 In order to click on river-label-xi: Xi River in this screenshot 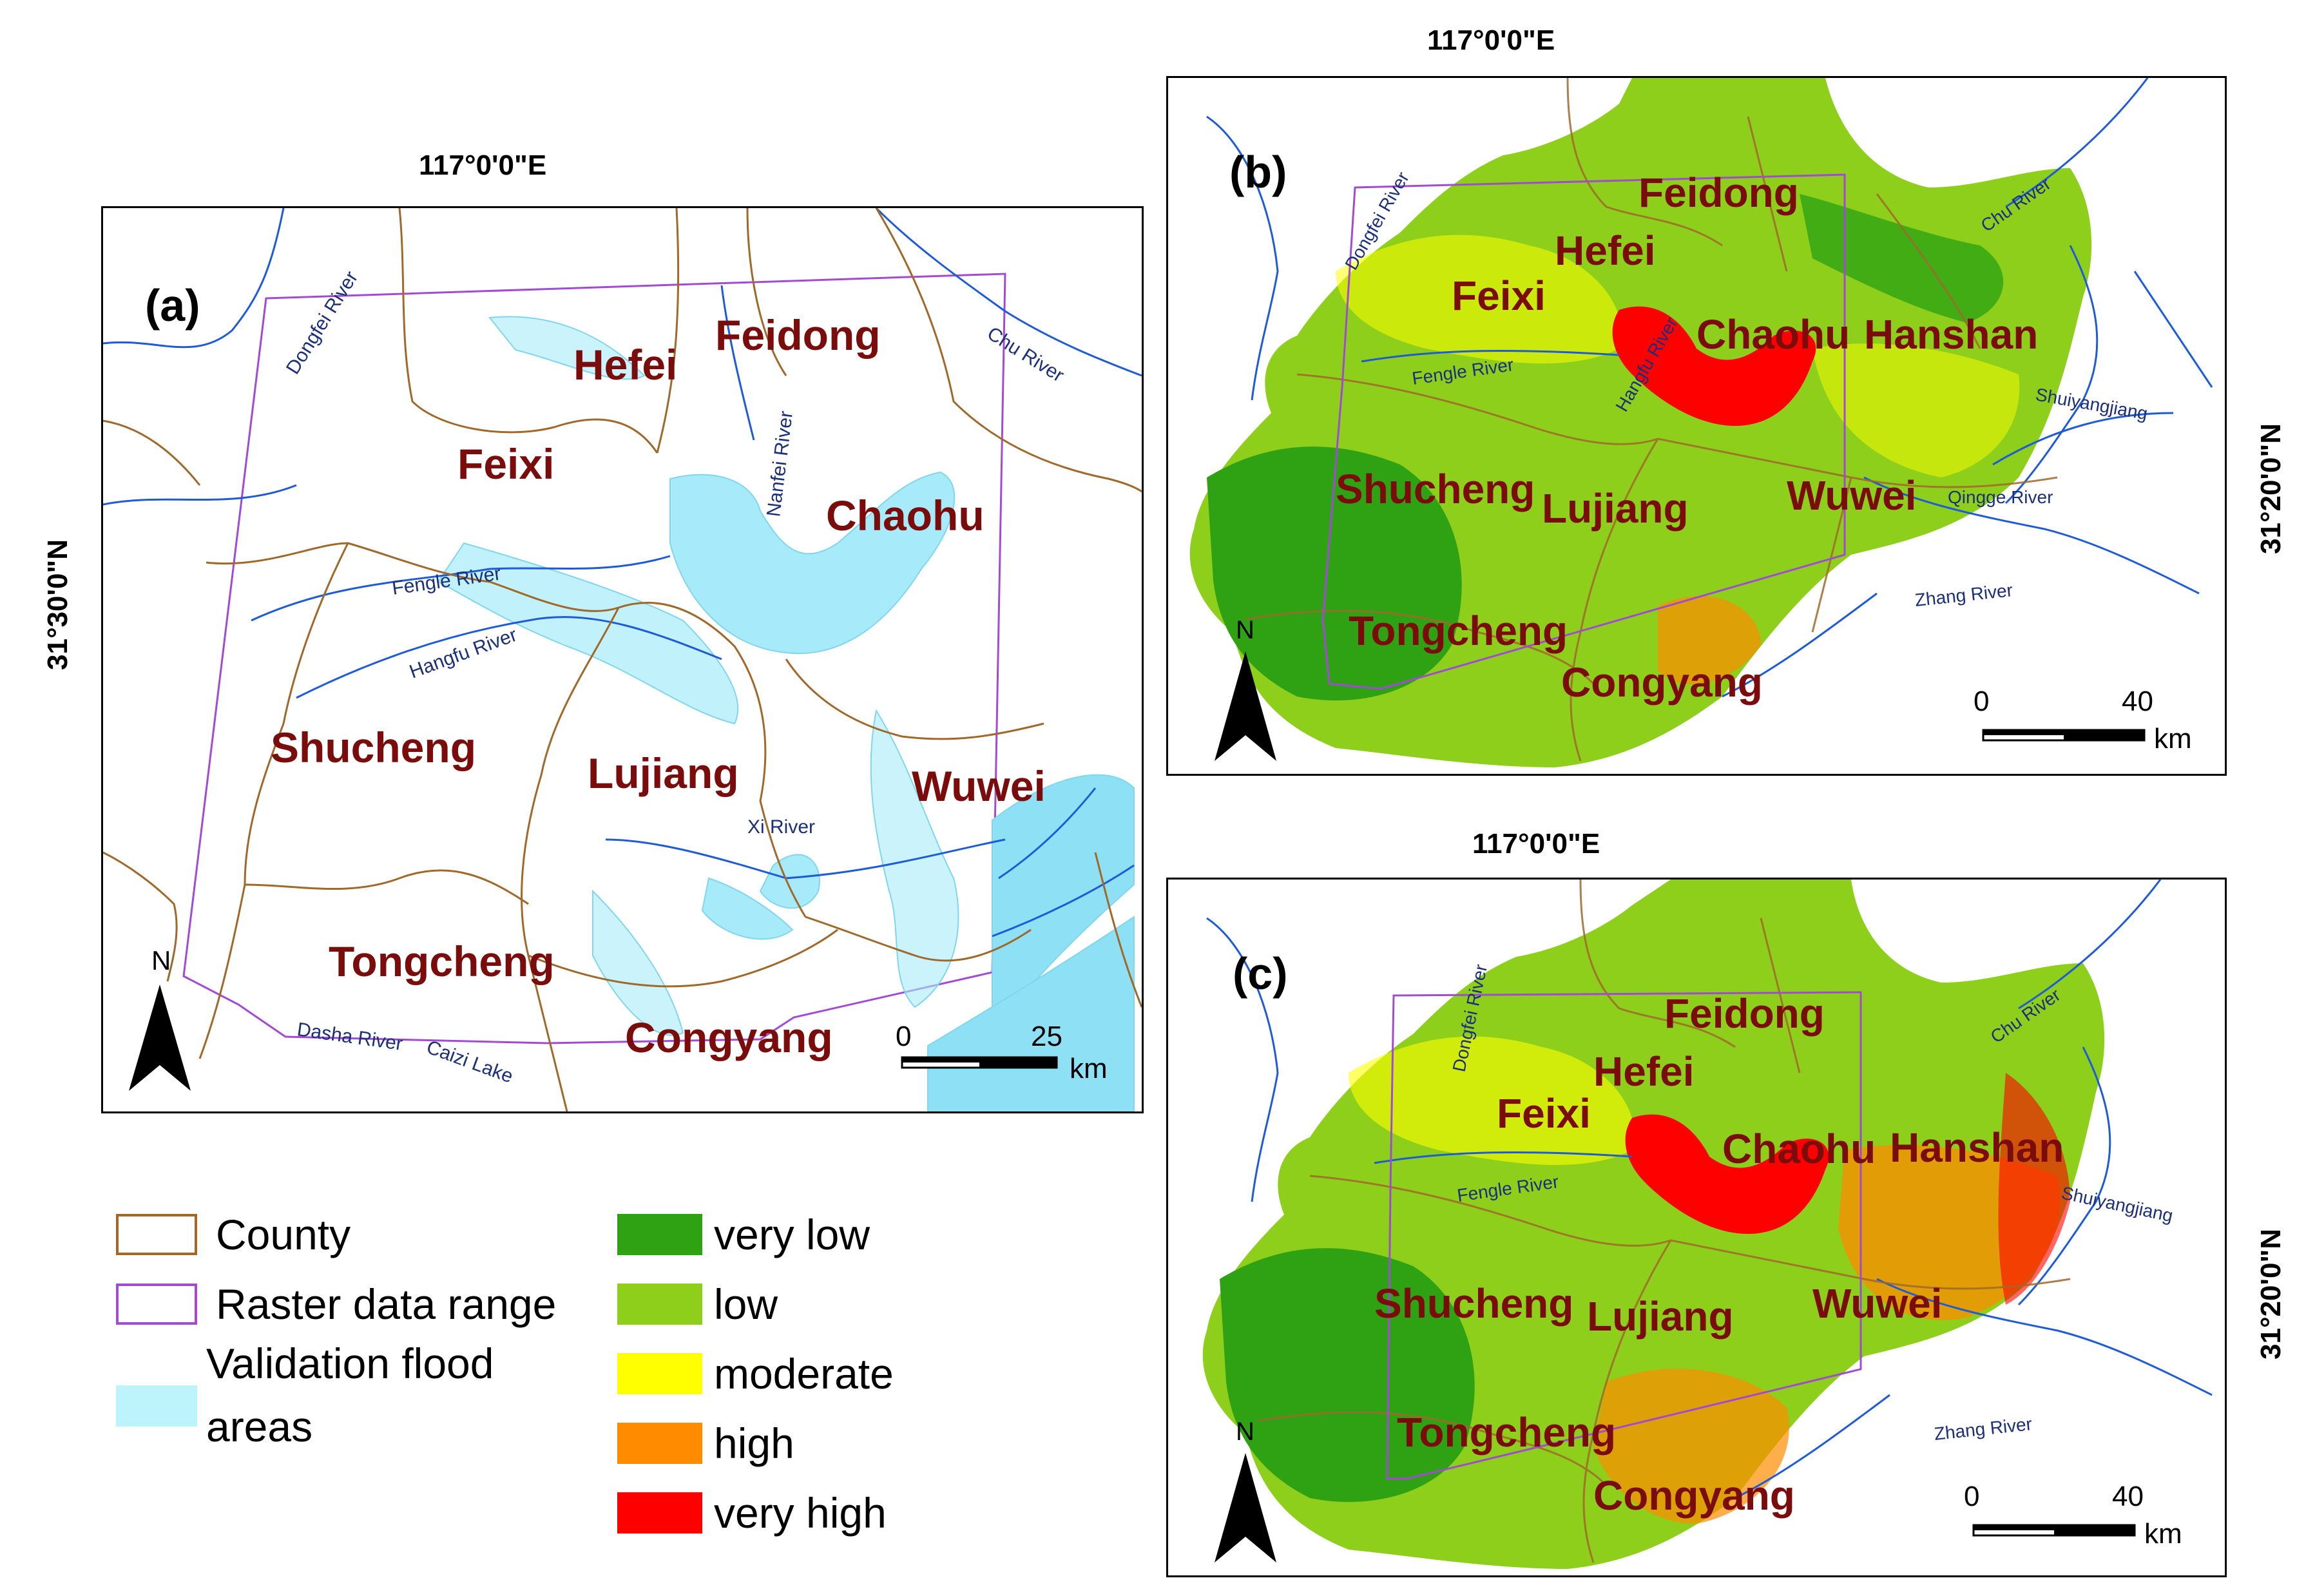, I will do `click(781, 827)`.